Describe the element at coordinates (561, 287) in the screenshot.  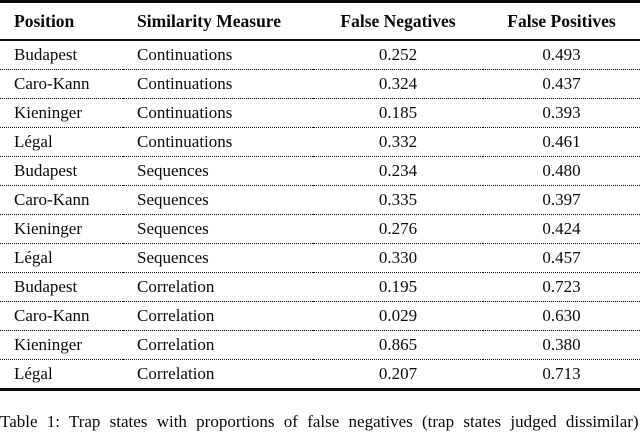
I see `cell-false-positives: 0.723` at that location.